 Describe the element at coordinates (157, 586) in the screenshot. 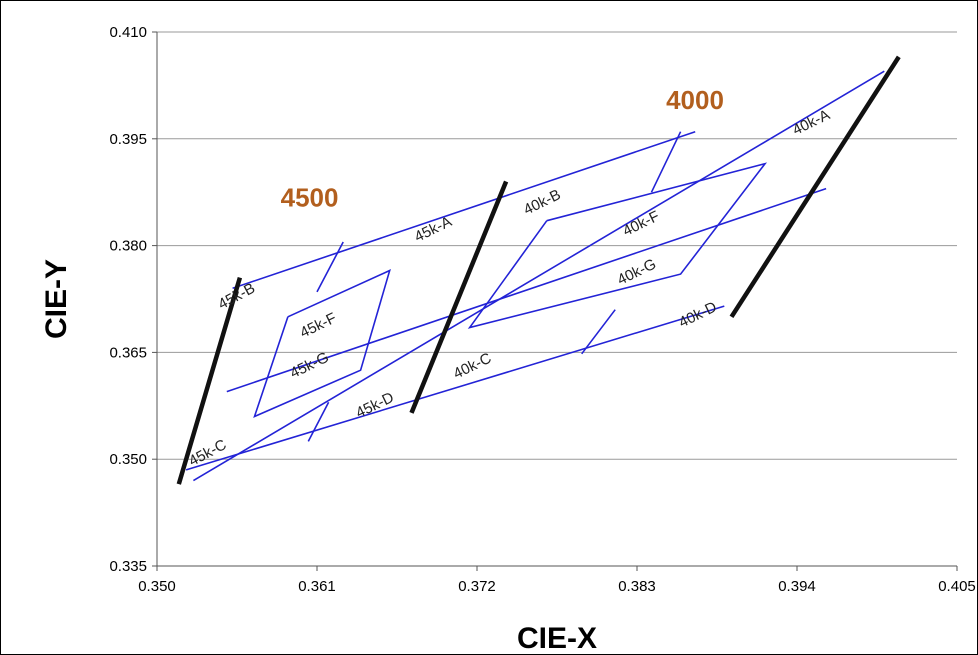

I see `x-tick-label: 0.350` at that location.